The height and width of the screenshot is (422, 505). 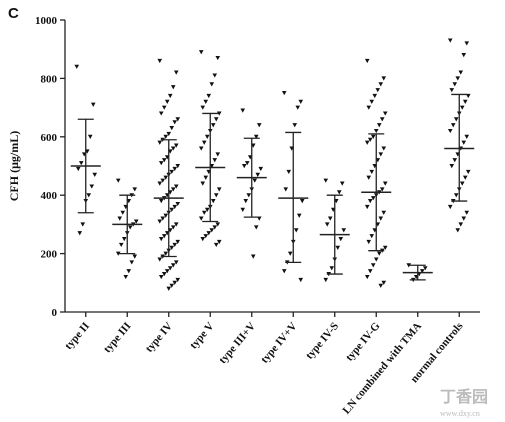 I want to click on x-tick-label: type IV-S, so click(x=323, y=341).